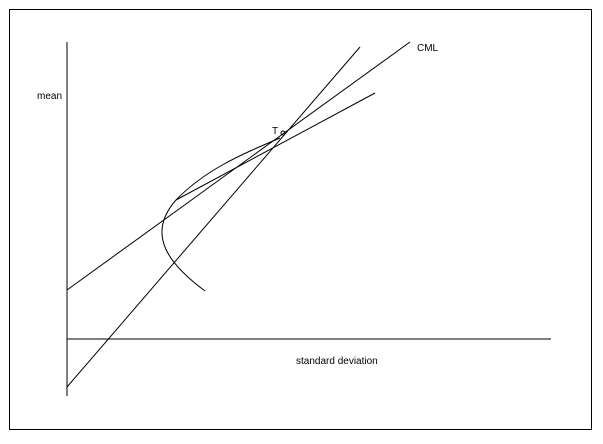 Image resolution: width=603 pixels, height=444 pixels. What do you see at coordinates (221, 214) in the screenshot?
I see `efficient-frontier-curve` at bounding box center [221, 214].